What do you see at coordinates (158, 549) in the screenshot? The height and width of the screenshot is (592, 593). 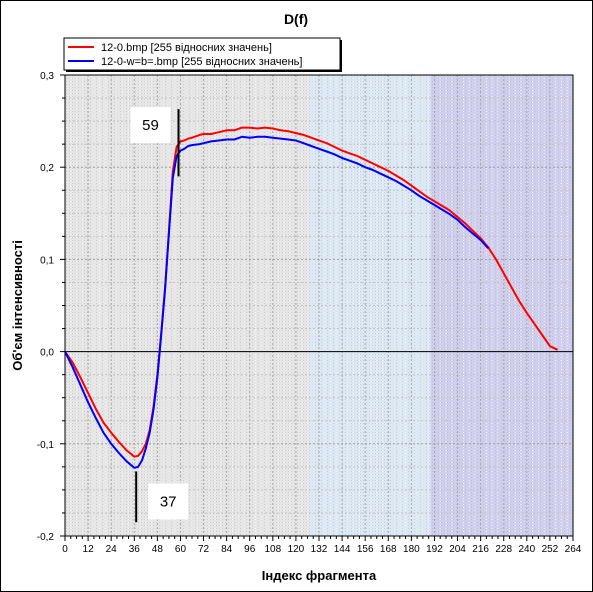 I see `x-tick-label: 48` at bounding box center [158, 549].